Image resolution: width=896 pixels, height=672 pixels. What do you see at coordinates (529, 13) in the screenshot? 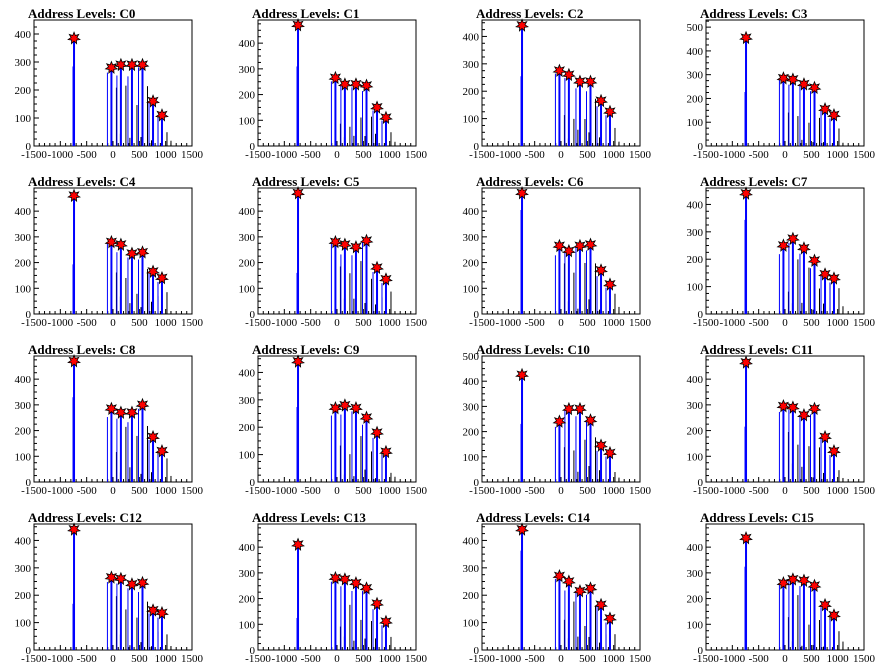
I see `chart-title: Address Levels: C2` at bounding box center [529, 13].